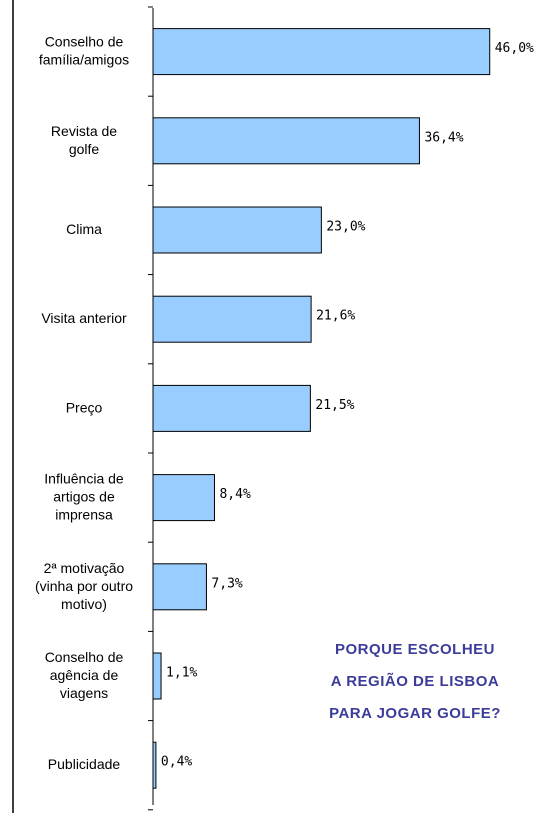 This screenshot has width=547, height=813. What do you see at coordinates (345, 227) in the screenshot?
I see `value-label: 23,0%` at bounding box center [345, 227].